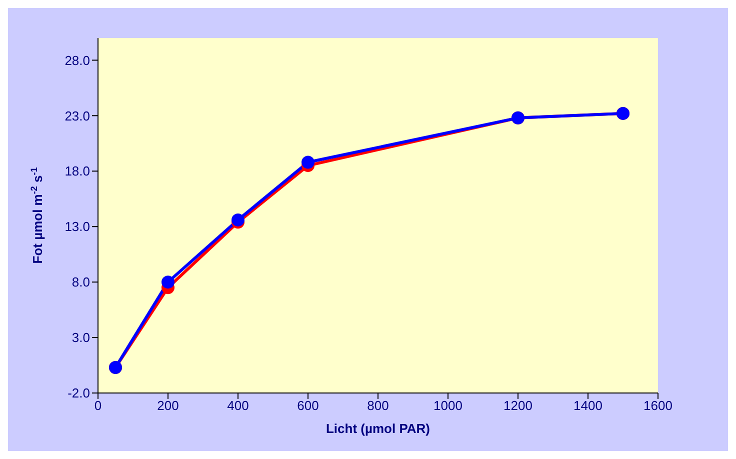  I want to click on x-tick-label: 400, so click(238, 406).